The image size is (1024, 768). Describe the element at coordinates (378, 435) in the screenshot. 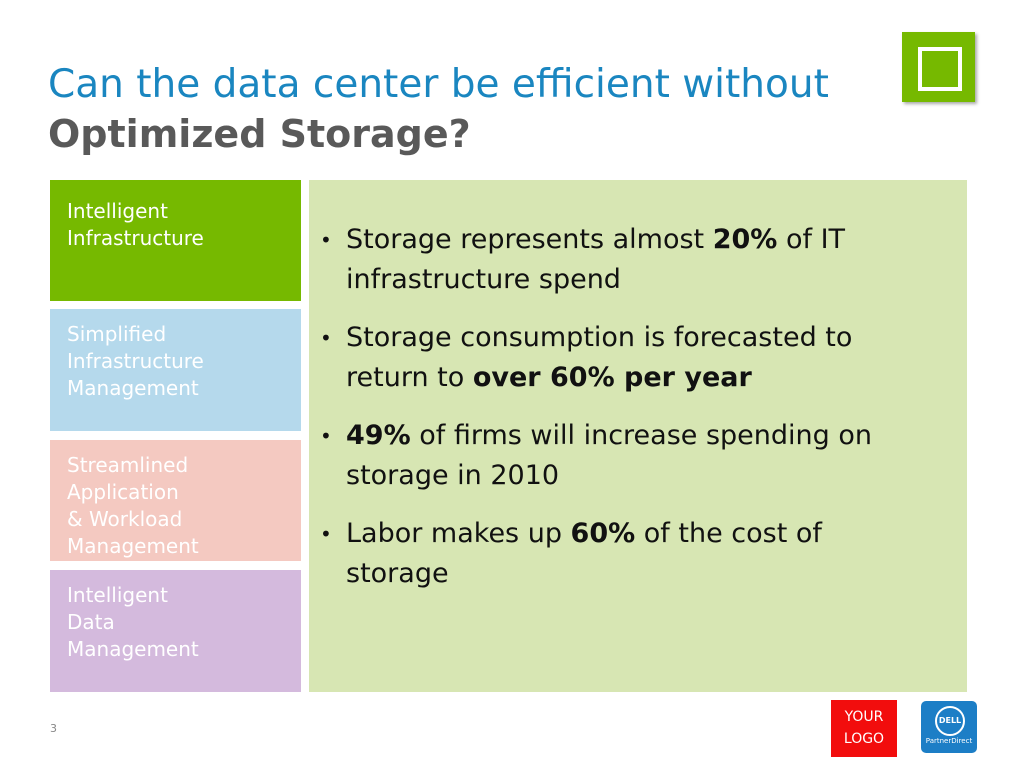

I see `bullet-text: 49%` at that location.